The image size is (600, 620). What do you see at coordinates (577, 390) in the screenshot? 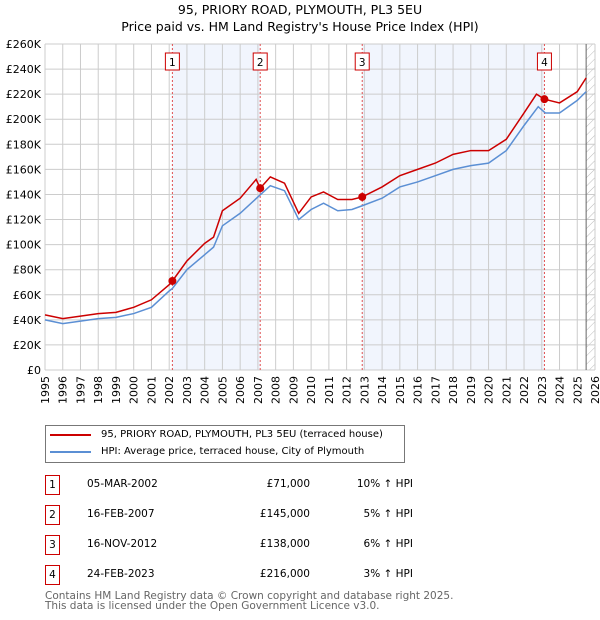
I see `x-tick-label: 2025` at bounding box center [577, 390].